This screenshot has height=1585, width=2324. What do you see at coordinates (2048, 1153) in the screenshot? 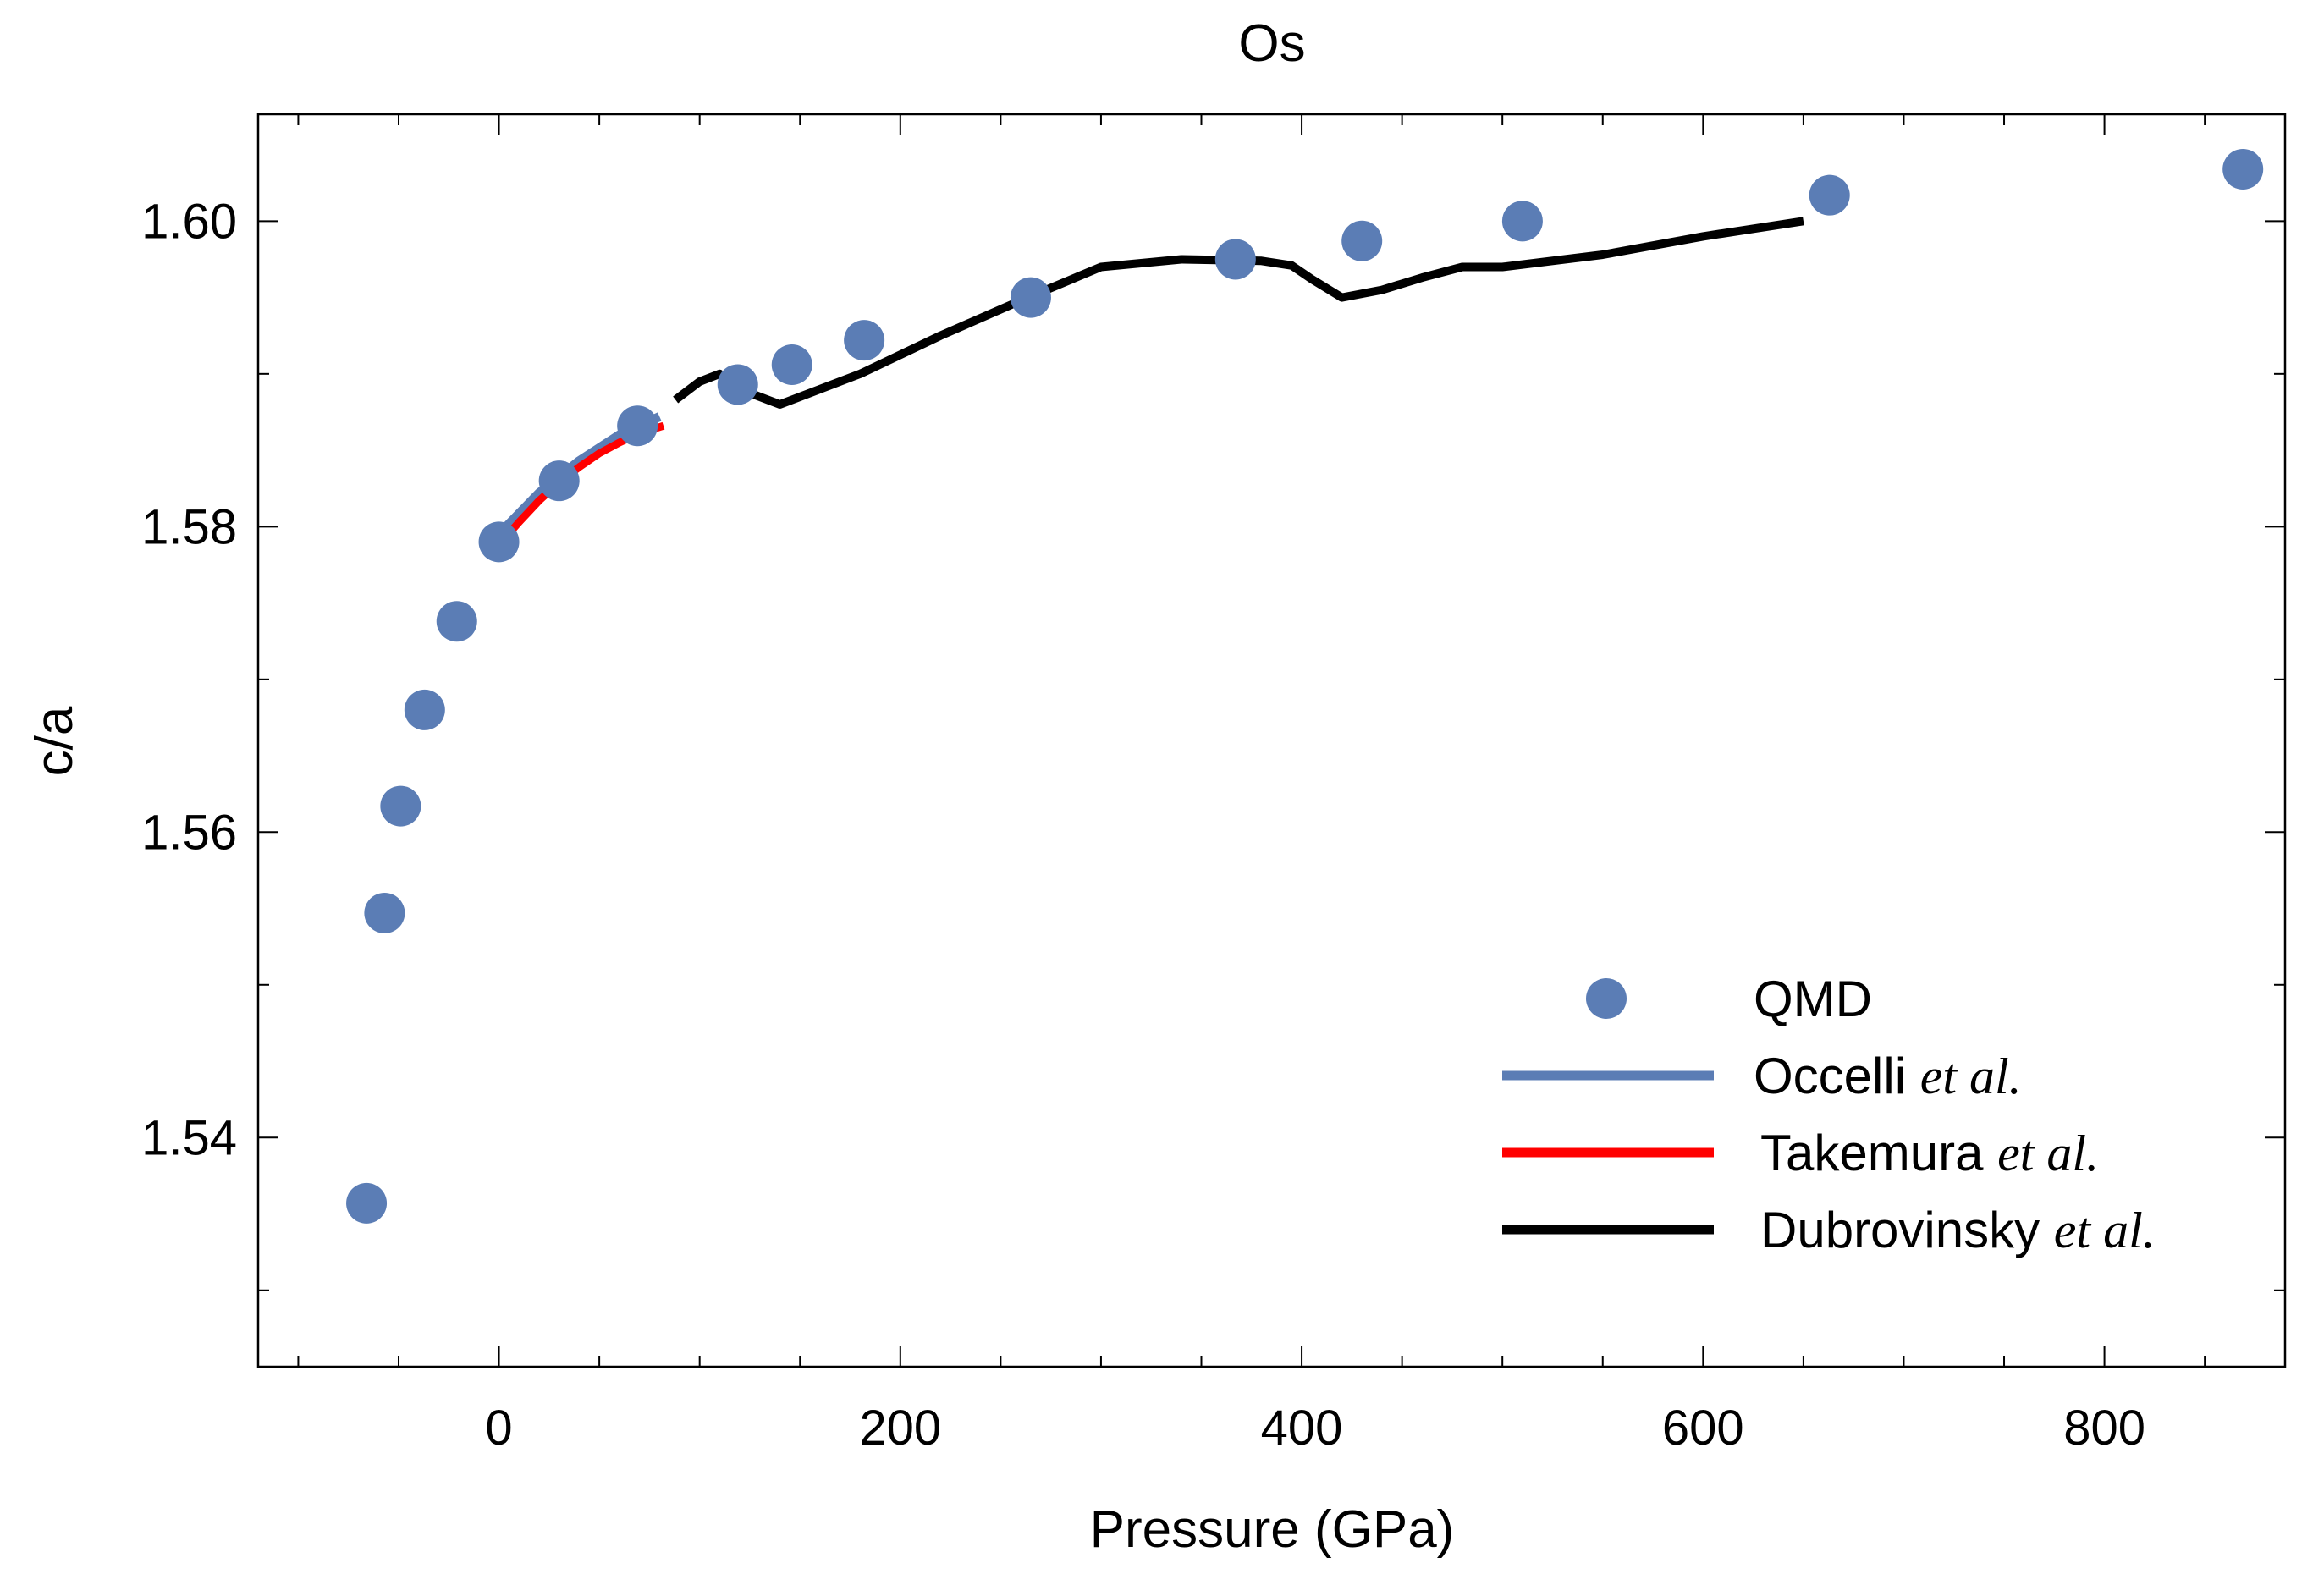
I see `legend-takemura-suffix: et al.` at bounding box center [2048, 1153].